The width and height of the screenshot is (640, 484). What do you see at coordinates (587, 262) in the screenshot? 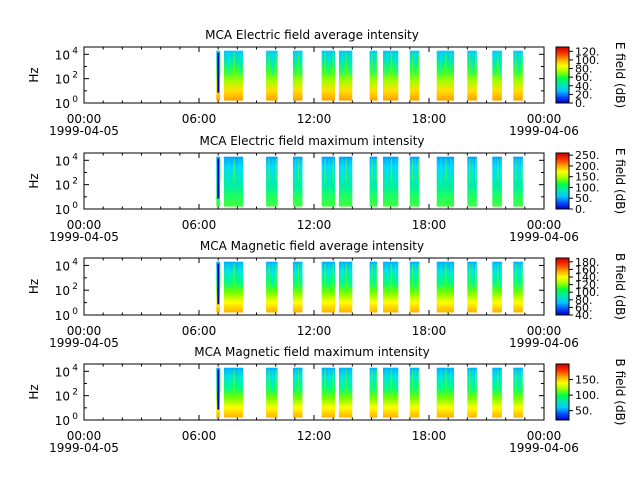
I see `colorbar-tick-label: 180.` at bounding box center [587, 262].